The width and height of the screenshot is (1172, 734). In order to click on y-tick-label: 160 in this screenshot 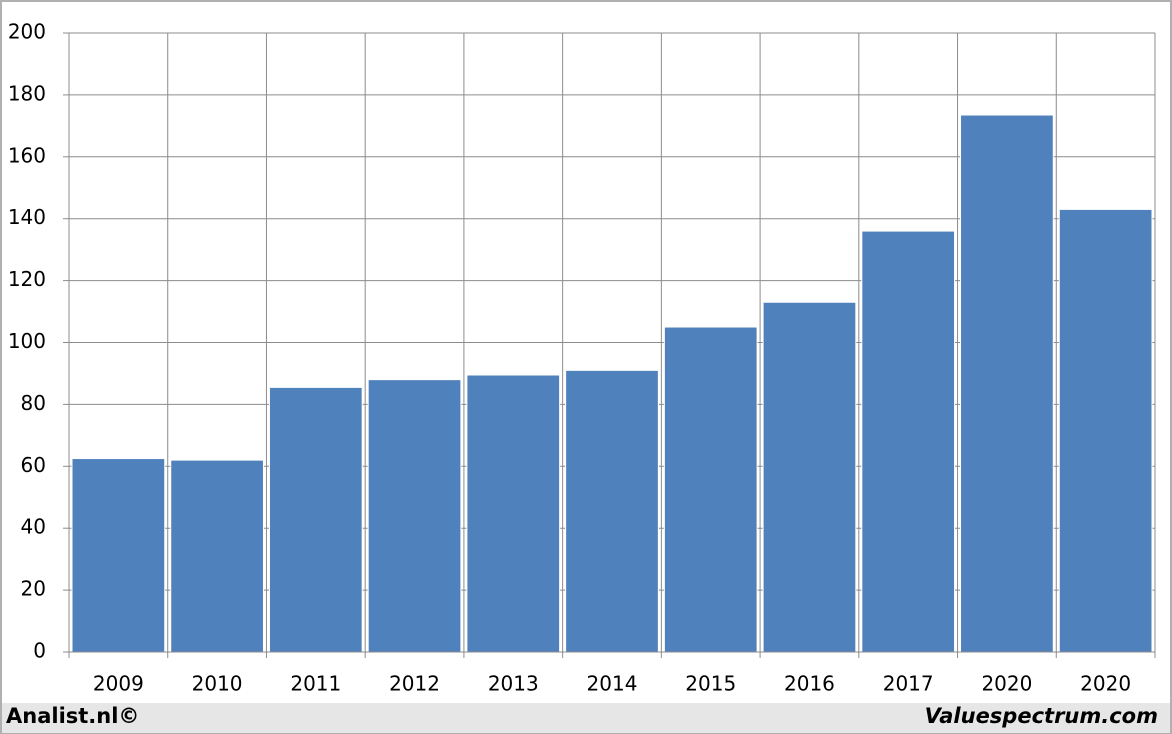, I will do `click(27, 155)`.